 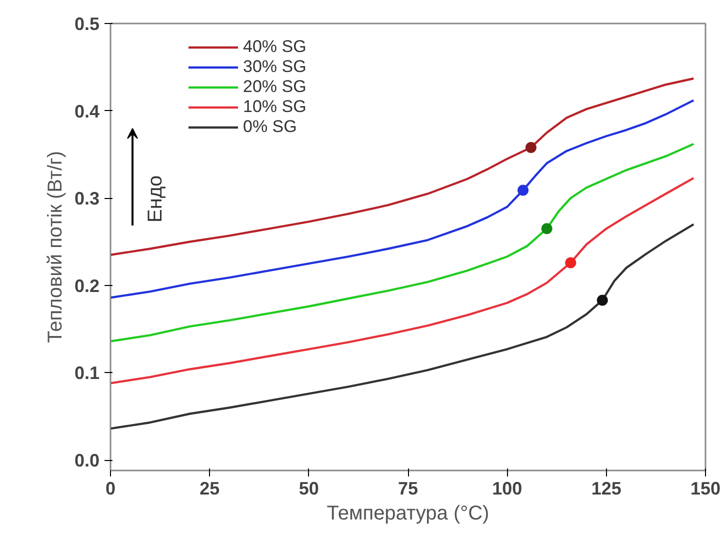 What do you see at coordinates (606, 488) in the screenshot?
I see `x-tick-label: 125` at bounding box center [606, 488].